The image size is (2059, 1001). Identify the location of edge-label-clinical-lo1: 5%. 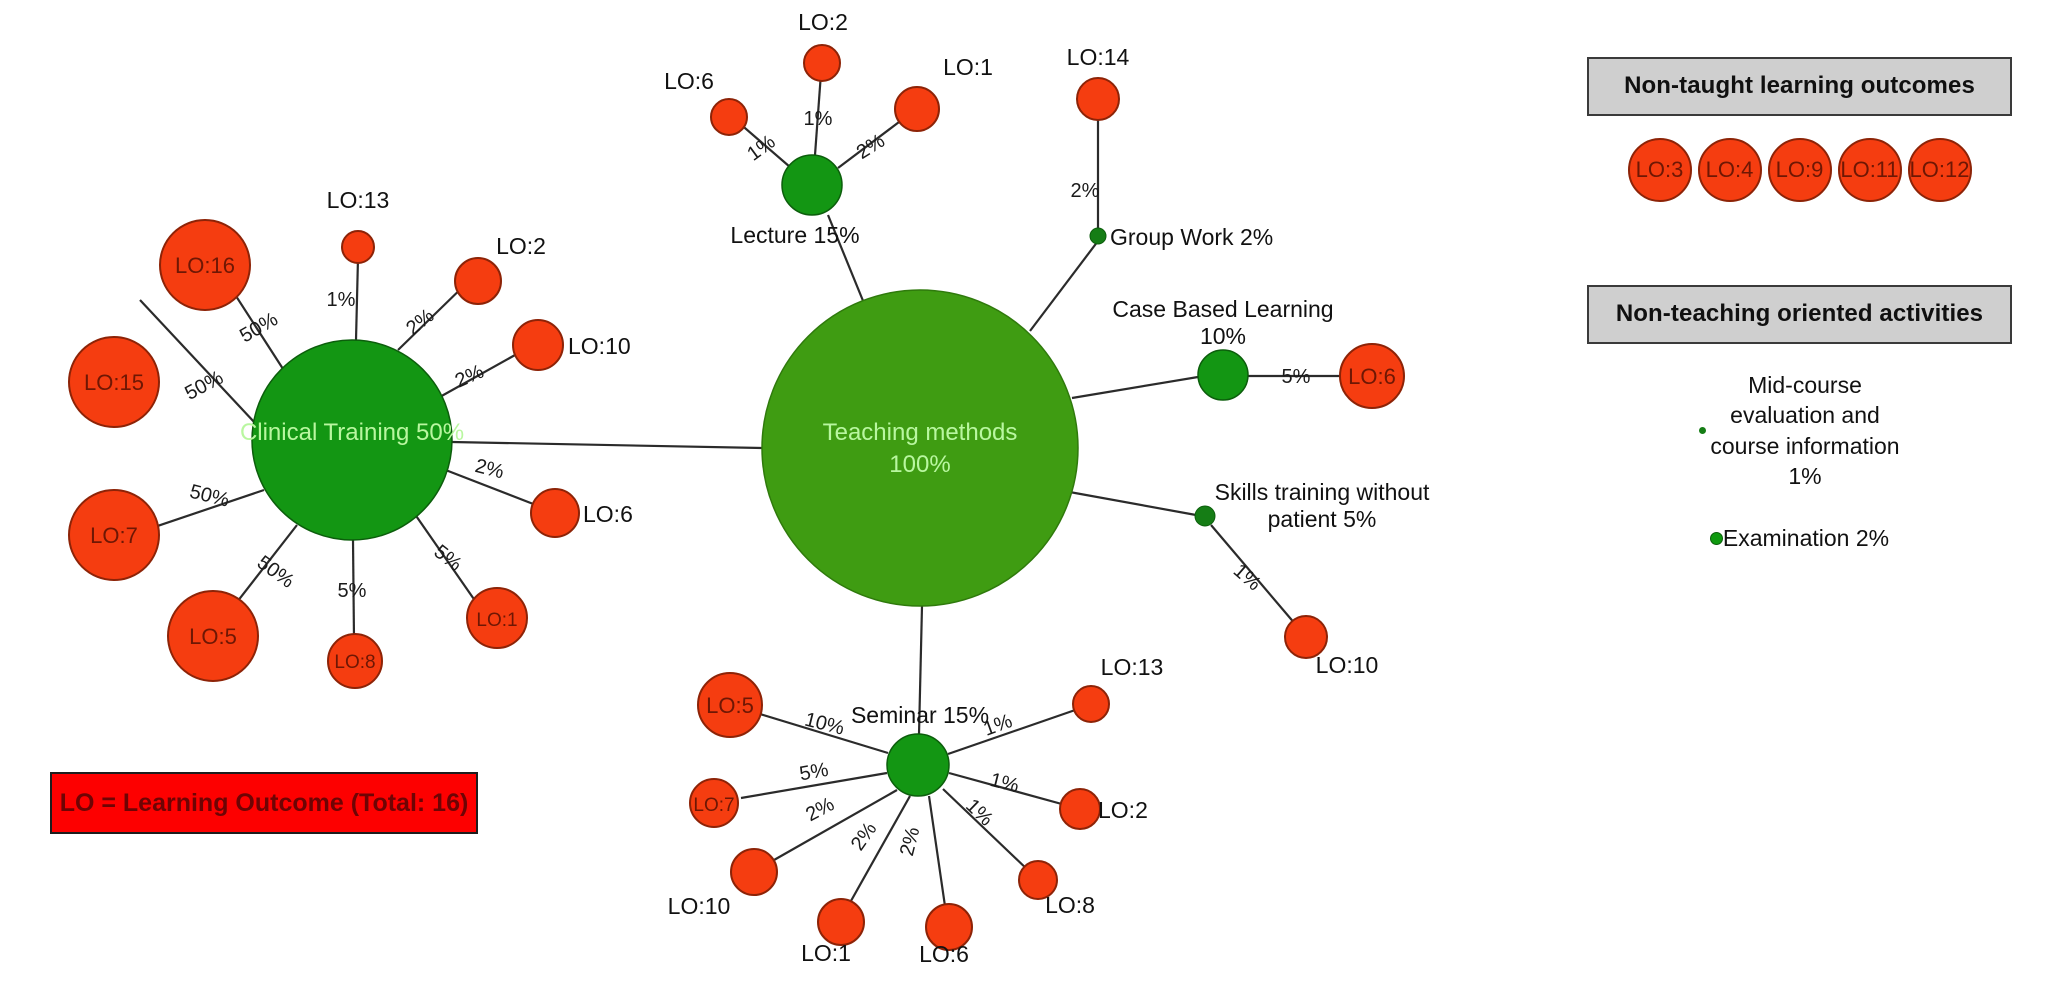
(448, 558).